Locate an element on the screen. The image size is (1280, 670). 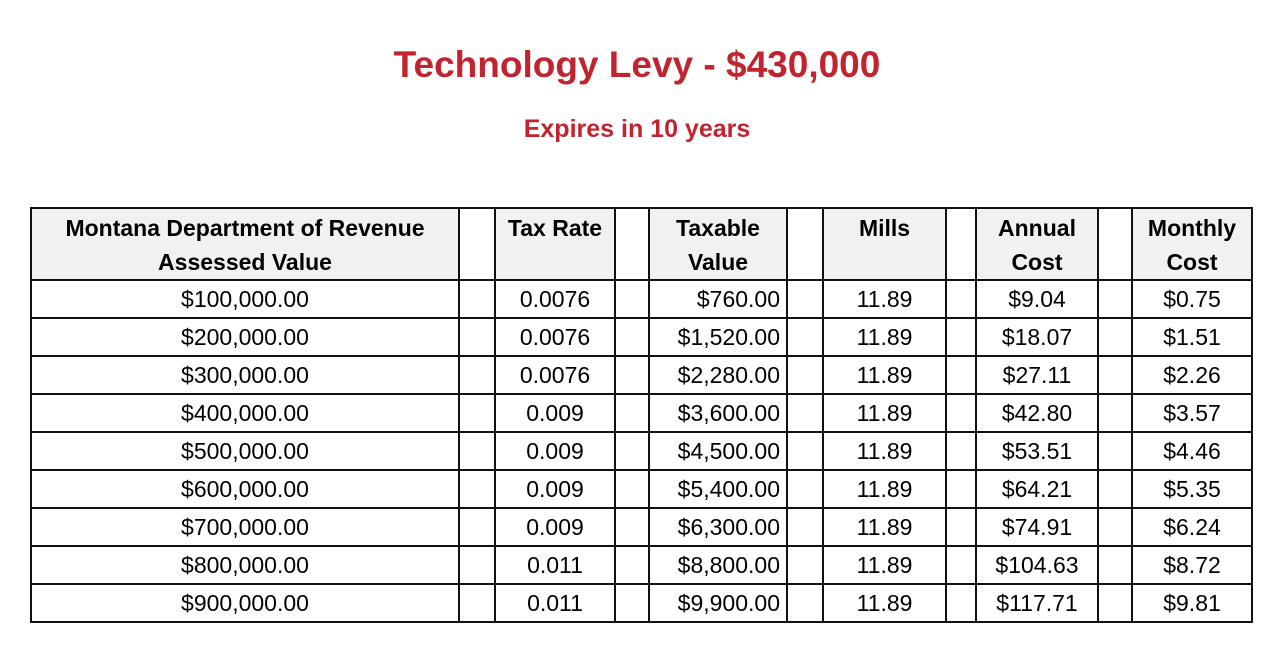
cell-assessed-value: $100,000.00 is located at coordinates (245, 299).